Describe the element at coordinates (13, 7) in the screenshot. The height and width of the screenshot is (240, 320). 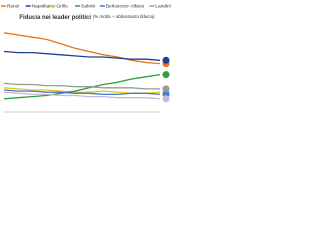
I see `legend-label: Renzi` at that location.